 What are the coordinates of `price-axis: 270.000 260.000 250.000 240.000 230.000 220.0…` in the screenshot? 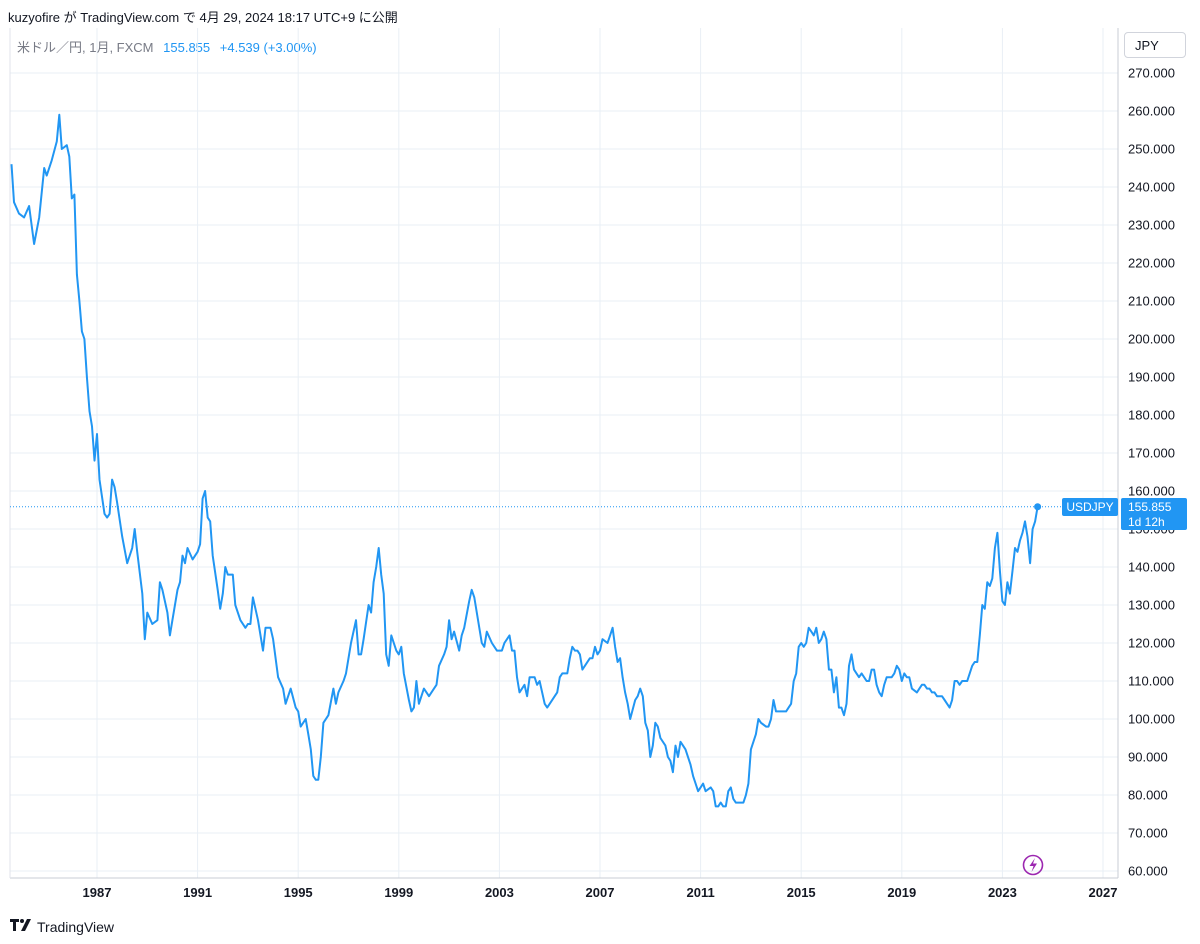 It's located at (1151, 472).